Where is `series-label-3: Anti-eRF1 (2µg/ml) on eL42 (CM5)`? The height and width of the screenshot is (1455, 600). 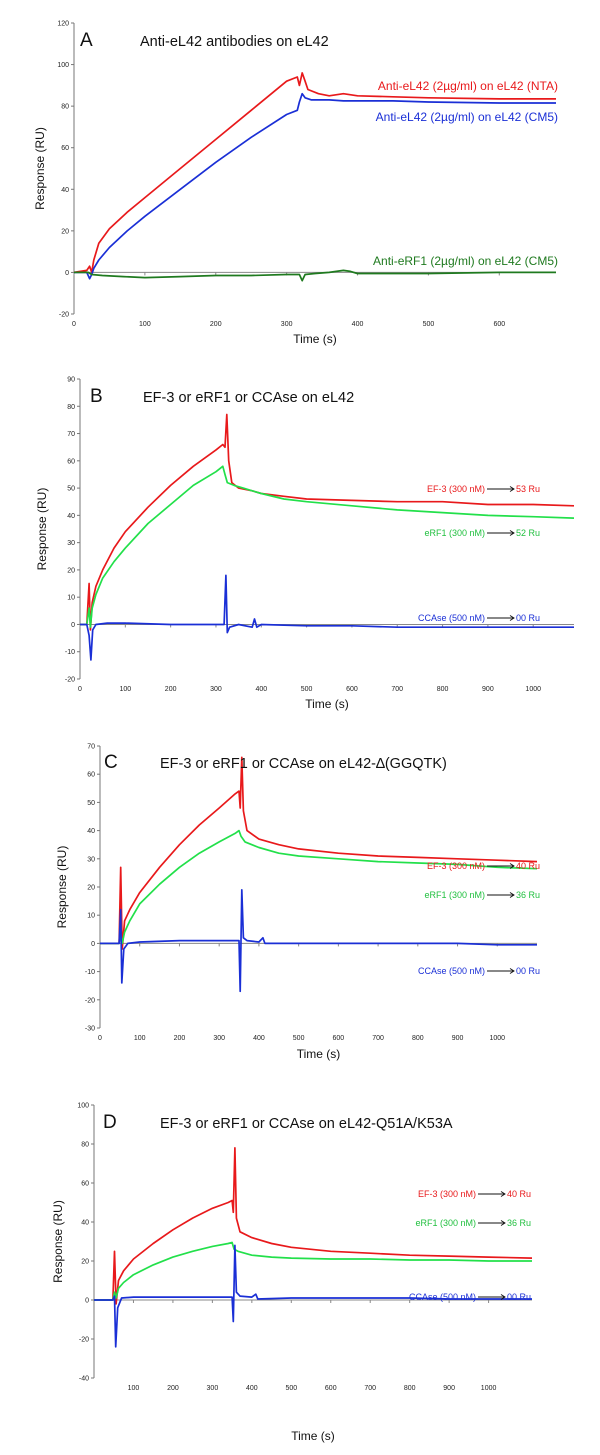 series-label-3: Anti-eRF1 (2µg/ml) on eL42 (CM5) is located at coordinates (465, 261).